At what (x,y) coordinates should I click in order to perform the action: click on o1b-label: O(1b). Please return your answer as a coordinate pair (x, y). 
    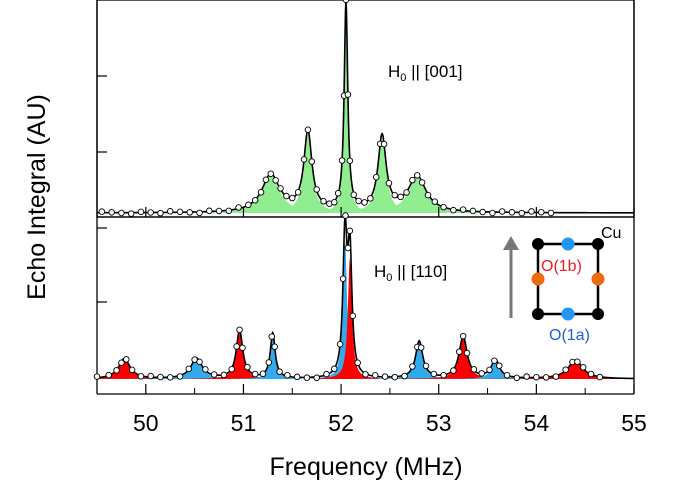
    Looking at the image, I should click on (561, 266).